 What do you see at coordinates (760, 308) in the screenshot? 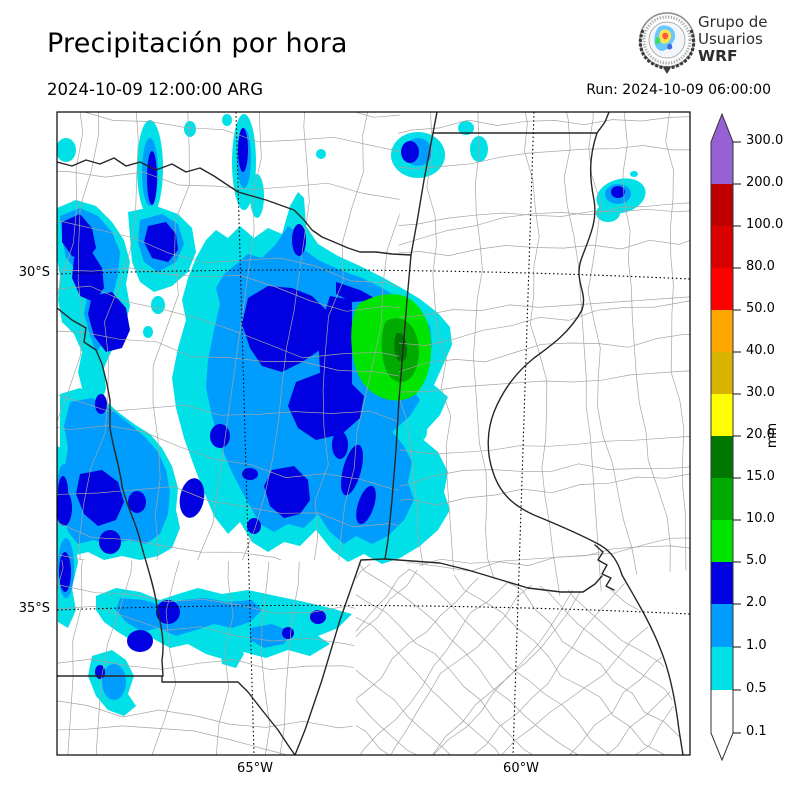
I see `colorbar-tick-label: 50.0` at bounding box center [760, 308].